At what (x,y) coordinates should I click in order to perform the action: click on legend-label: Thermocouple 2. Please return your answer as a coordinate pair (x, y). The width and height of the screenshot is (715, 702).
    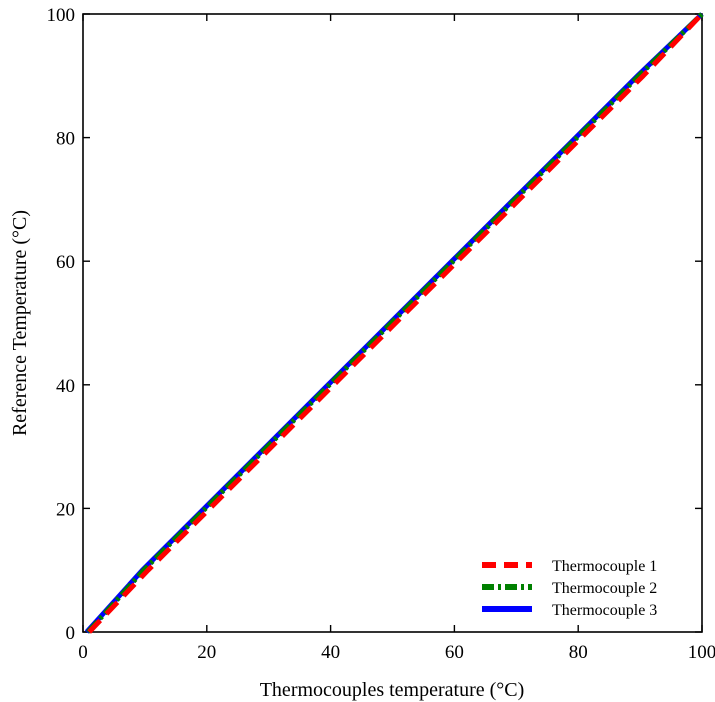
    Looking at the image, I should click on (604, 588).